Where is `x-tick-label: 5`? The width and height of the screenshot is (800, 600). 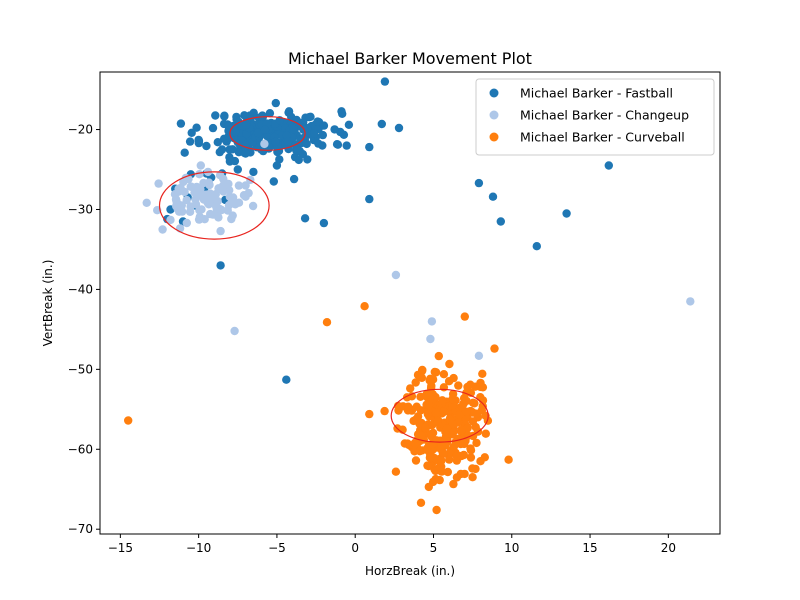
x-tick-label: 5 is located at coordinates (434, 548).